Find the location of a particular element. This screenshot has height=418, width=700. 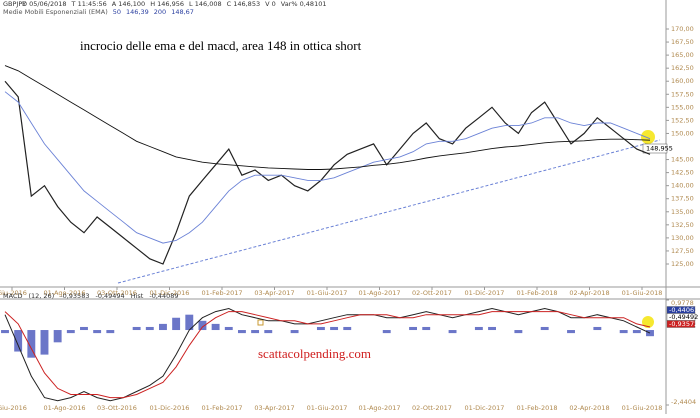

y-tick-label: 145,00 is located at coordinates (682, 160).